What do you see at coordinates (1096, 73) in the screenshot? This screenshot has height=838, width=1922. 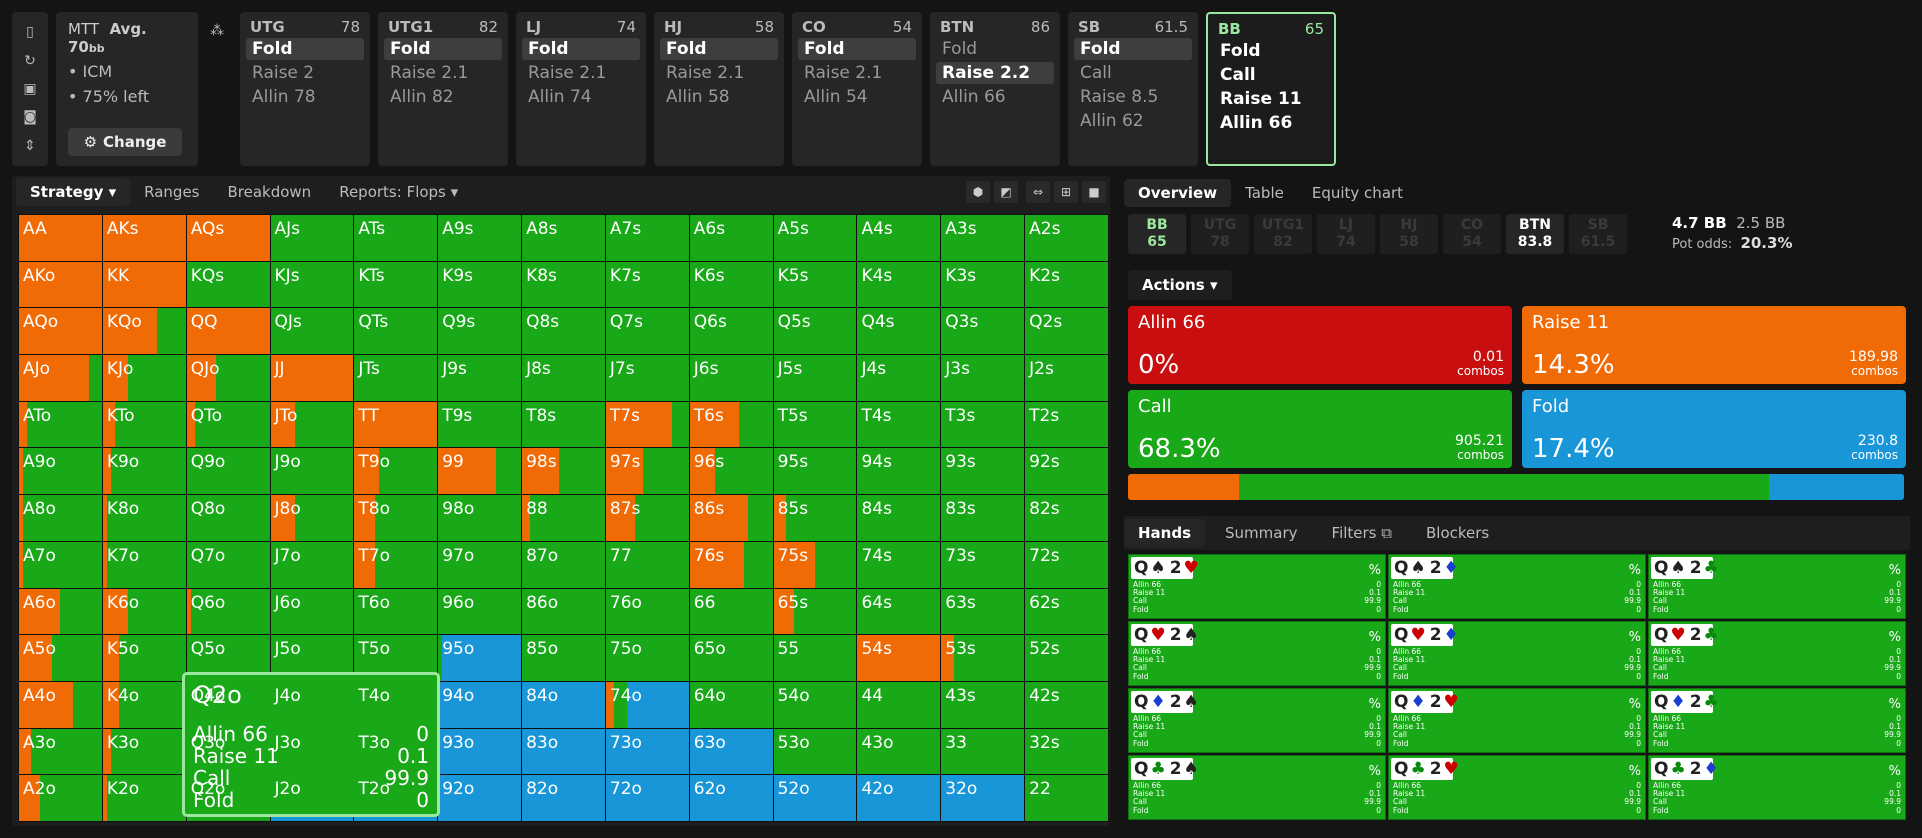 I see `position-action: Call` at bounding box center [1096, 73].